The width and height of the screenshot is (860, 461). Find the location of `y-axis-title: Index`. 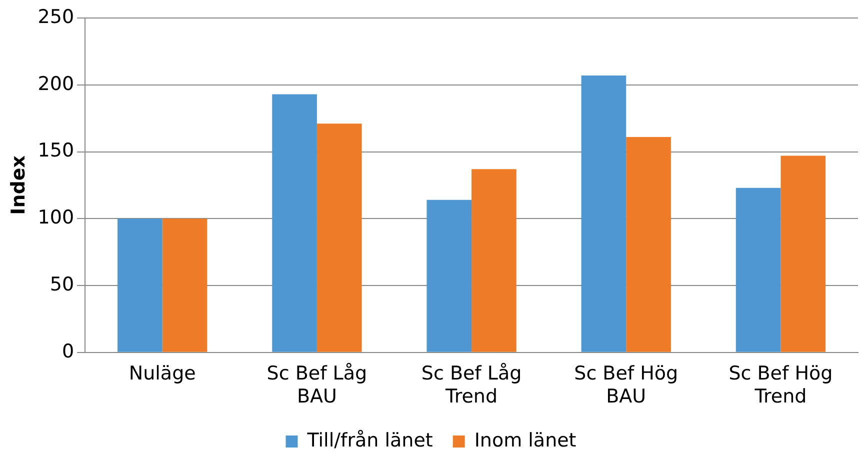

y-axis-title: Index is located at coordinates (18, 185).